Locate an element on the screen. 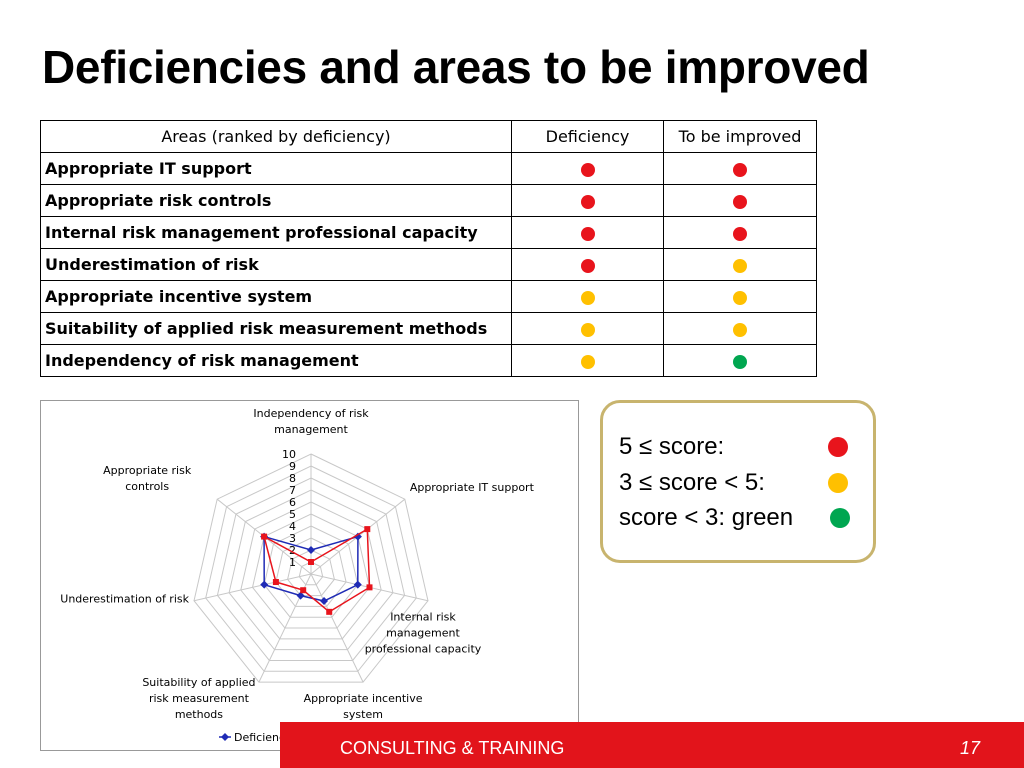 The height and width of the screenshot is (768, 1024). category-label-line: methods is located at coordinates (199, 714).